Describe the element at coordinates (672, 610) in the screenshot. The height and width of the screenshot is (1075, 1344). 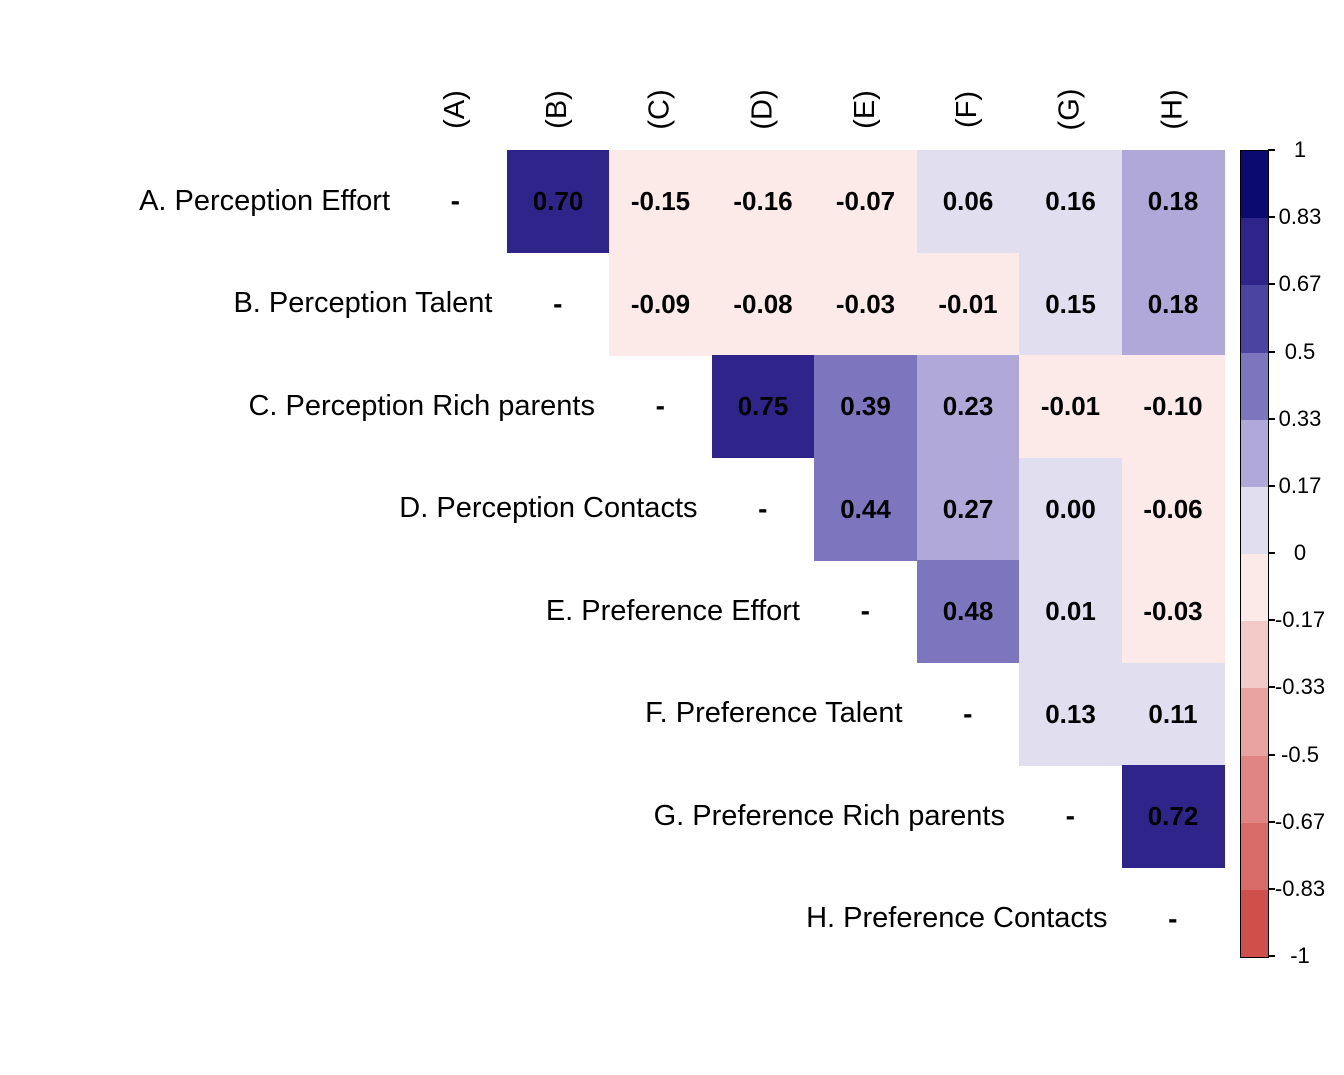
I see `row-label-e: E. Preference Effort` at that location.